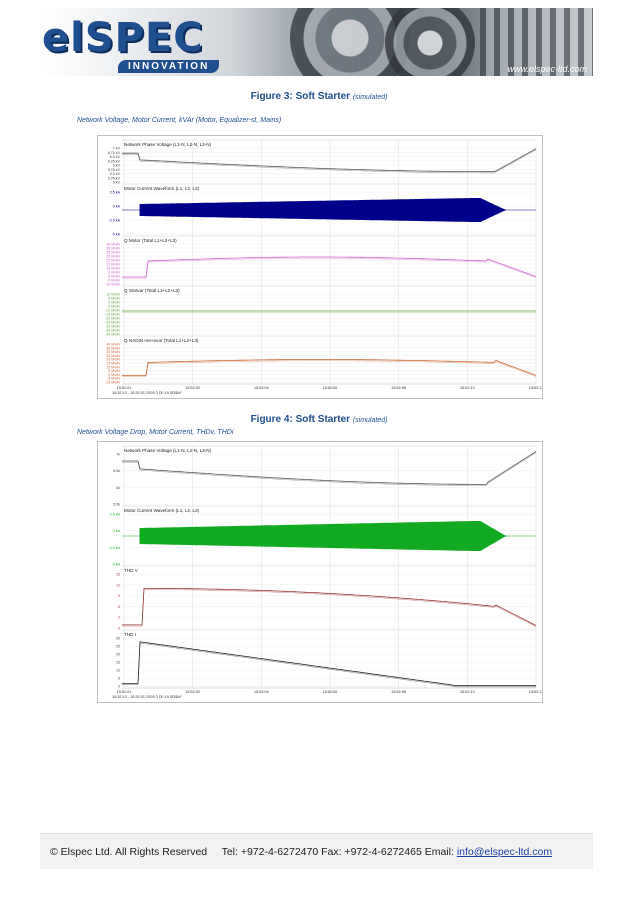 This screenshot has width=638, height=902. Describe the element at coordinates (113, 319) in the screenshot. I see `y-tick-label: -20 MVAr` at that location.